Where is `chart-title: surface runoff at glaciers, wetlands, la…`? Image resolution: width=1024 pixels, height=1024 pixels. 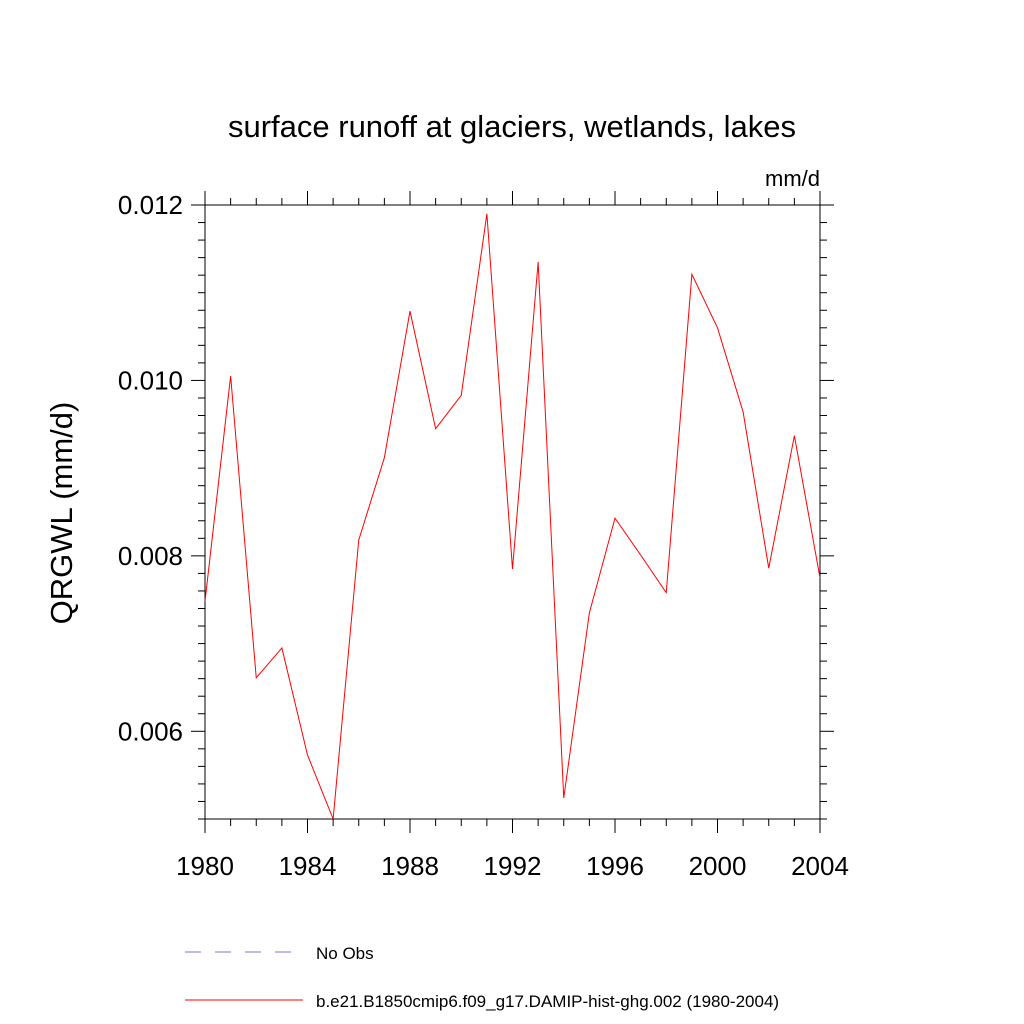 chart-title: surface runoff at glaciers, wetlands, la… is located at coordinates (512, 126).